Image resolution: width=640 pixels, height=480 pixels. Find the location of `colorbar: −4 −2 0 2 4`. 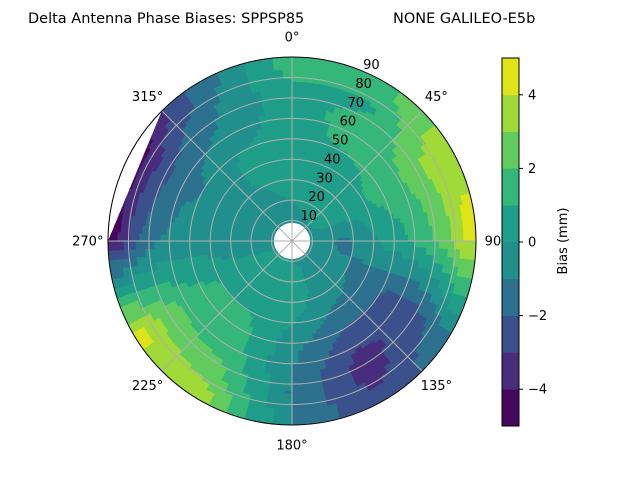

colorbar: −4 −2 0 2 4 is located at coordinates (524, 242).